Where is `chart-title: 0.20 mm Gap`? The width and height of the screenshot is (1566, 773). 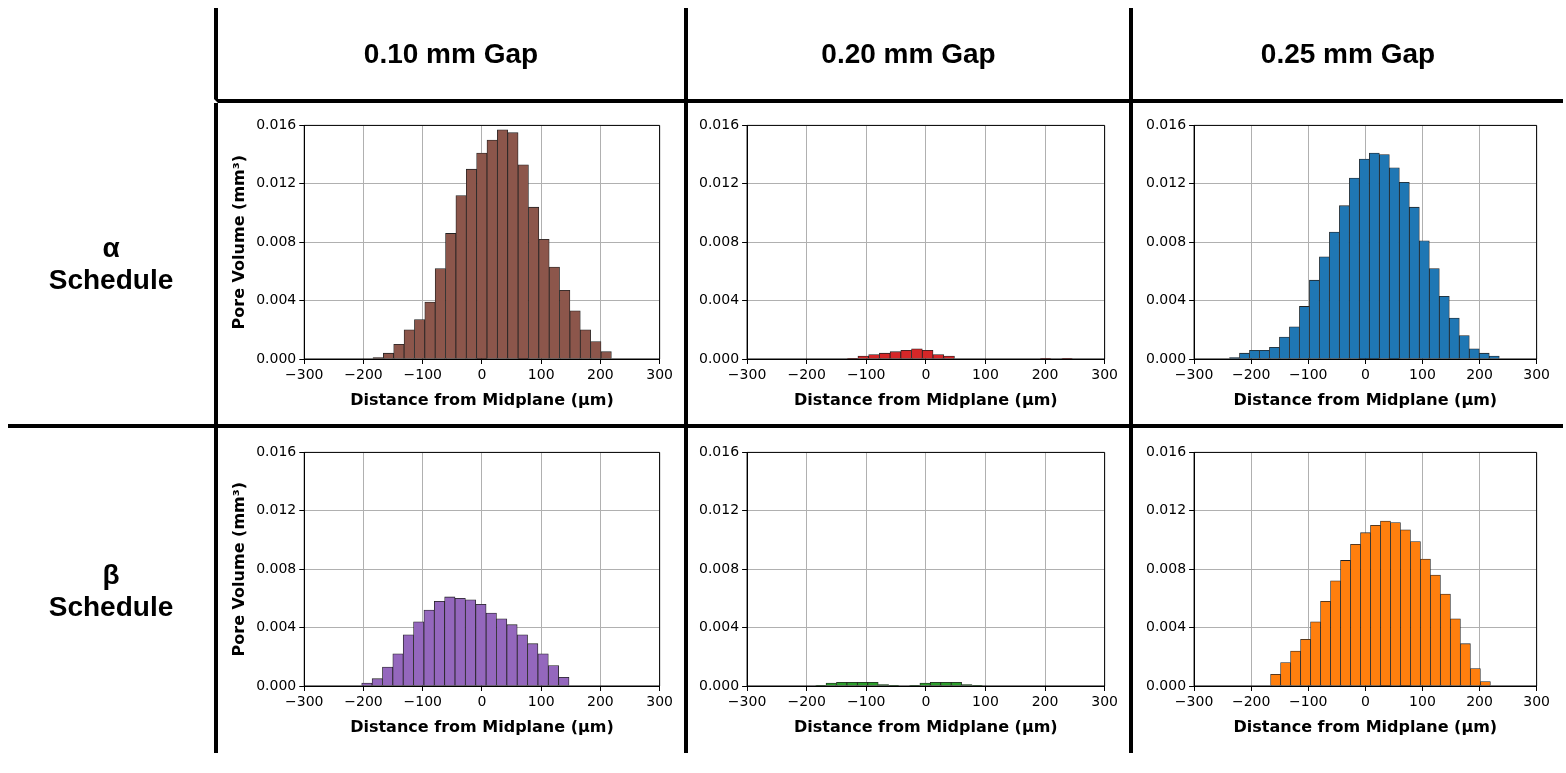
chart-title: 0.20 mm Gap is located at coordinates (910, 55).